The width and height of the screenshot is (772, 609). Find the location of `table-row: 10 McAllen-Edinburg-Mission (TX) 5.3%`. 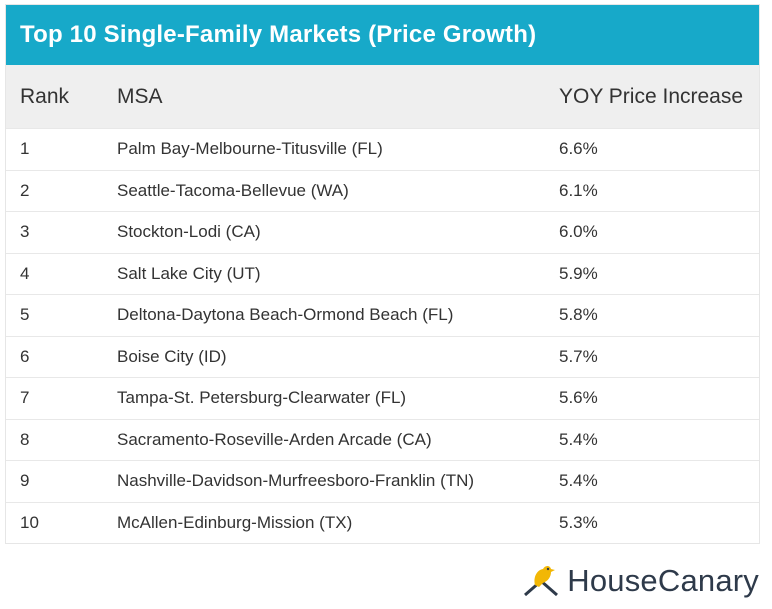

table-row: 10 McAllen-Edinburg-Mission (TX) 5.3% is located at coordinates (382, 522).